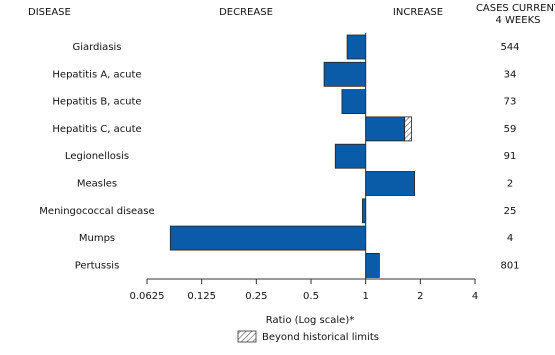 This screenshot has width=555, height=355. Describe the element at coordinates (96, 102) in the screenshot. I see `category-label: Hepatitis B, acute` at that location.